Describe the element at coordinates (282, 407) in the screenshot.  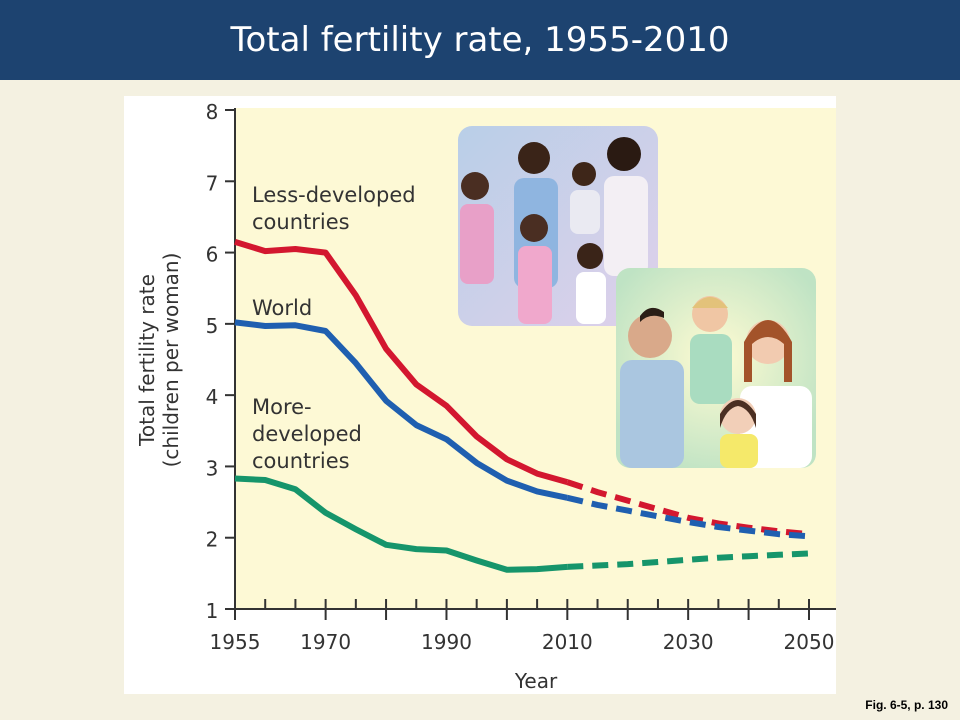
I see `series-label: More-` at that location.